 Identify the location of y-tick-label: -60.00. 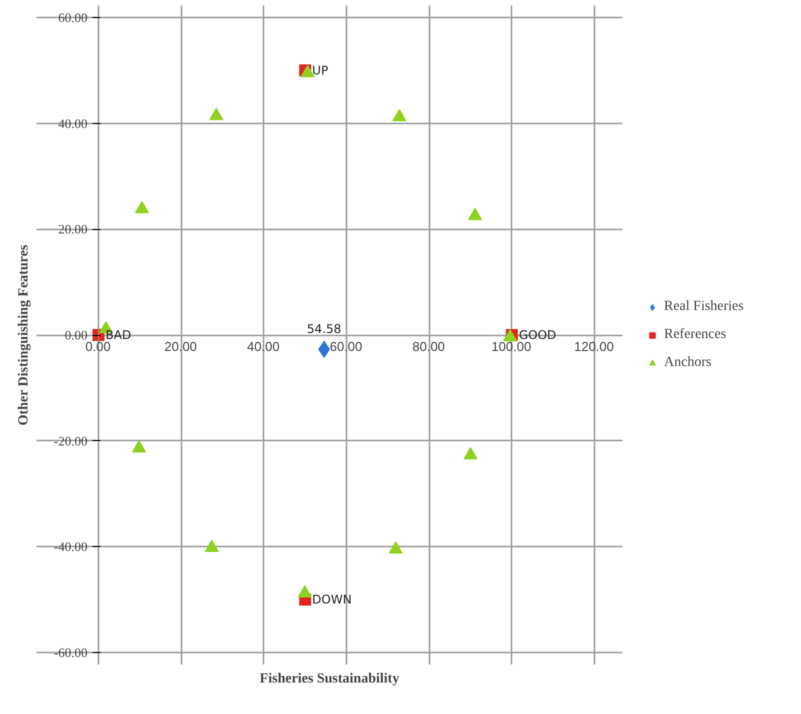
(71, 652).